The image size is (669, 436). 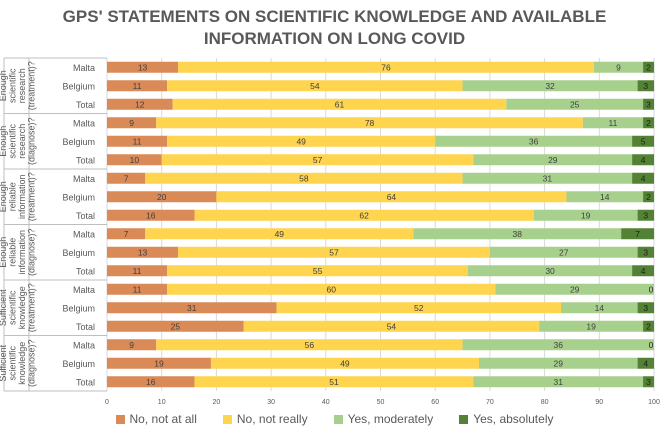 I want to click on x-tick-label: 10, so click(x=162, y=402).